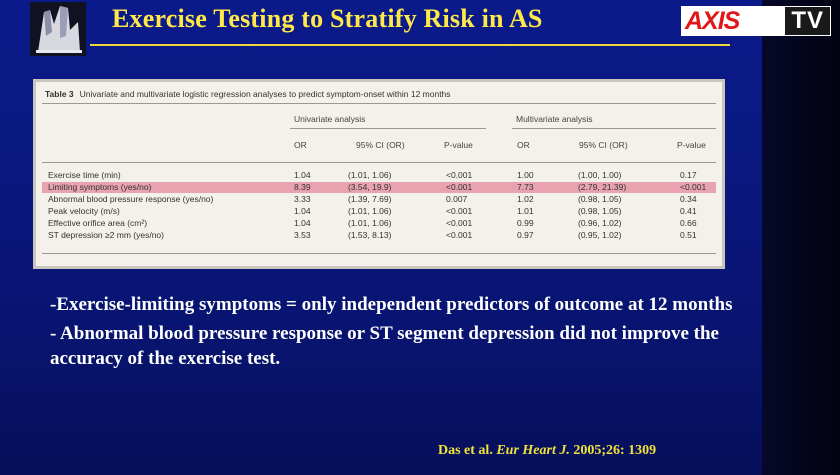  Describe the element at coordinates (533, 450) in the screenshot. I see `citation-journal: Eur Heart J.` at that location.